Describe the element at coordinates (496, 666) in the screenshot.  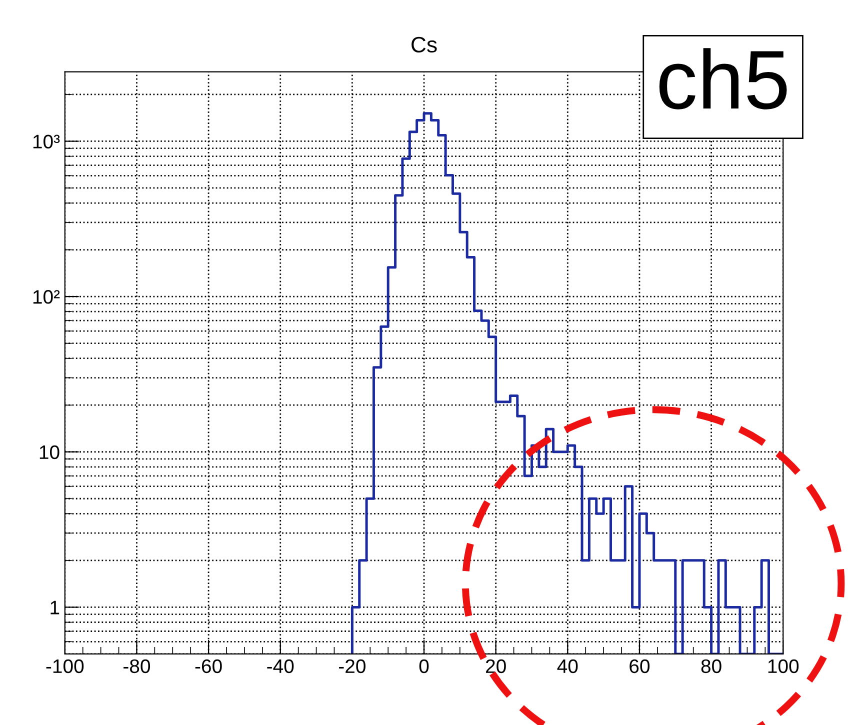
I see `x-tick-label: 20` at that location.